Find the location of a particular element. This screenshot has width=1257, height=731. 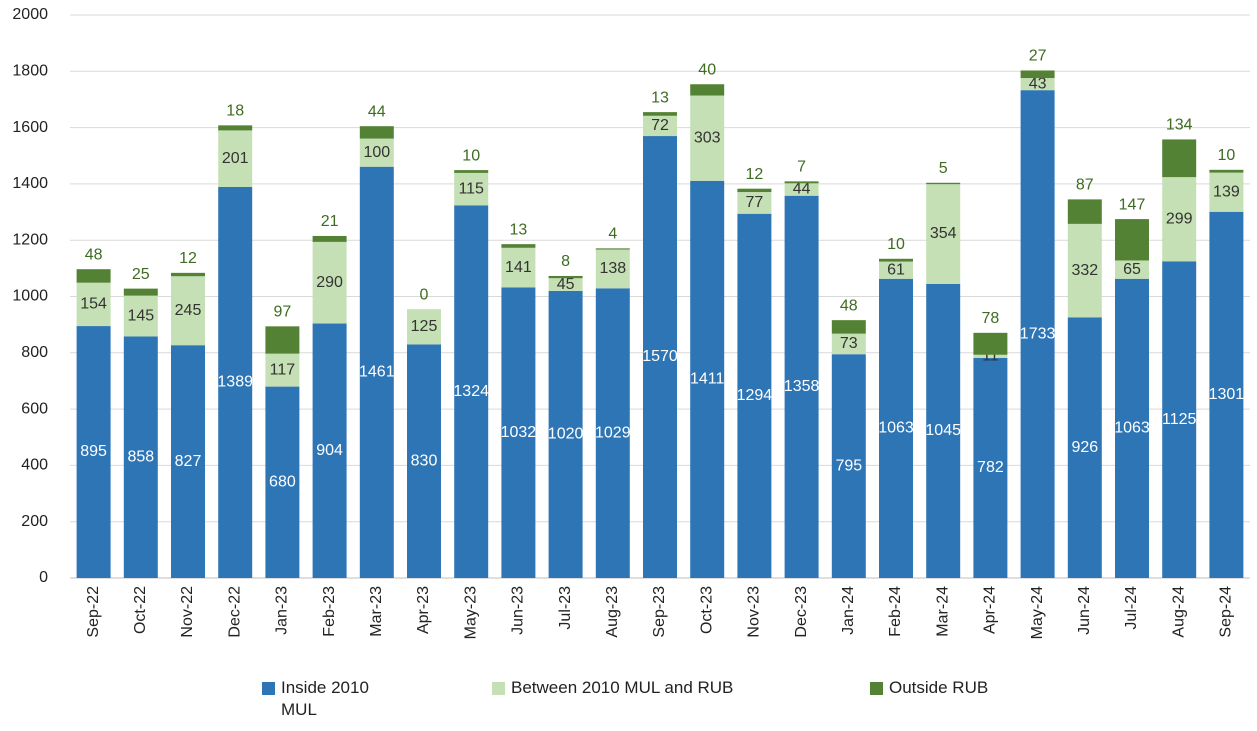

data-label: 201 is located at coordinates (235, 158).